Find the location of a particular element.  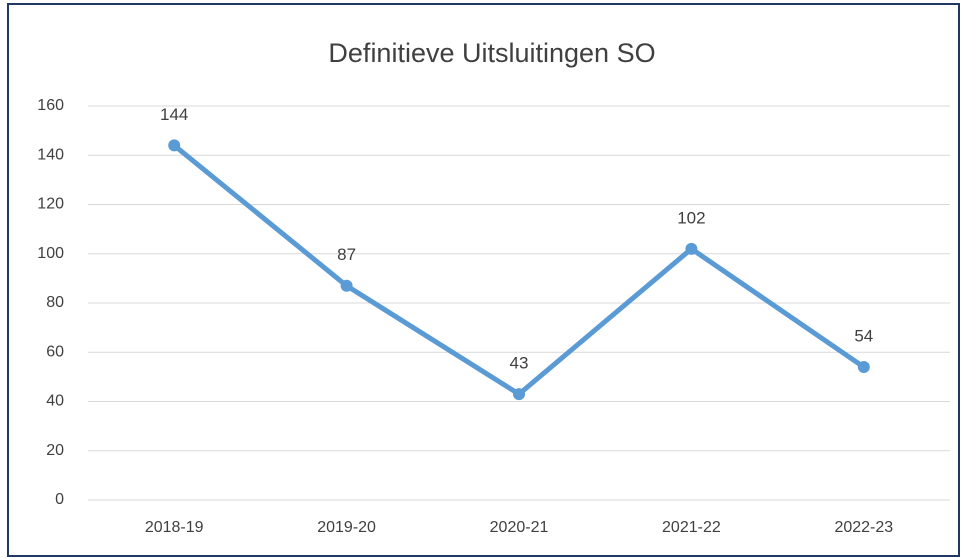

data-label: 87 is located at coordinates (346, 254).